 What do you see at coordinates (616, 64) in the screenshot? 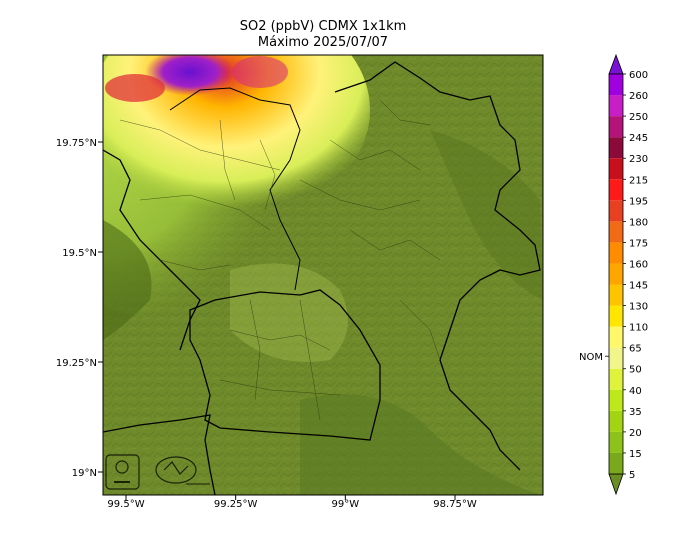
I see `colorbar-extend-high` at bounding box center [616, 64].